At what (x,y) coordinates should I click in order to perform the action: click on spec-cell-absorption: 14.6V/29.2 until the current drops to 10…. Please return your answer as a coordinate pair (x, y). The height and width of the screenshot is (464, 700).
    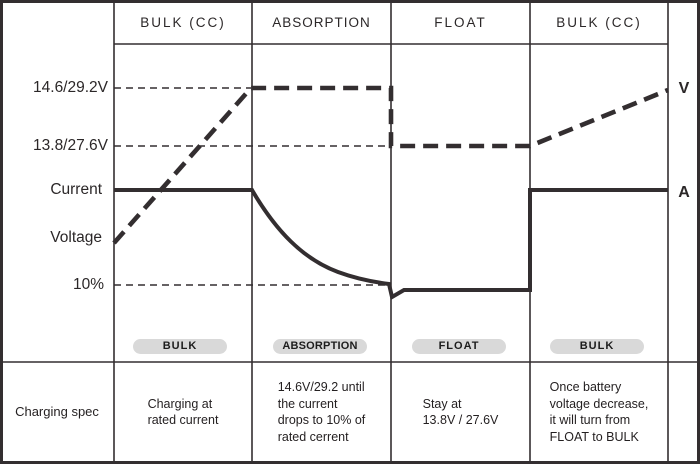
    Looking at the image, I should click on (321, 412).